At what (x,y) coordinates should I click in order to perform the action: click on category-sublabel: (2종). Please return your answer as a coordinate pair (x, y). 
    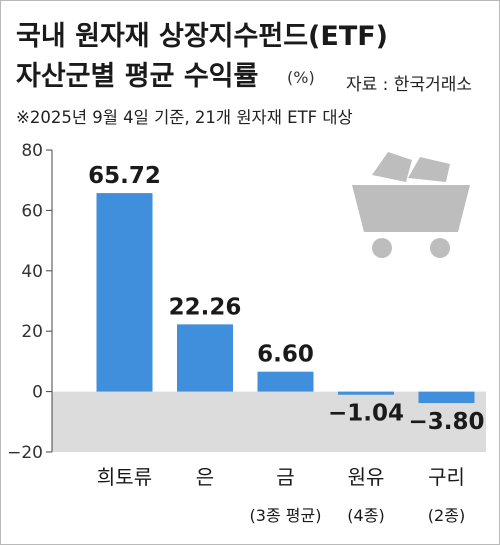
    Looking at the image, I should click on (446, 515).